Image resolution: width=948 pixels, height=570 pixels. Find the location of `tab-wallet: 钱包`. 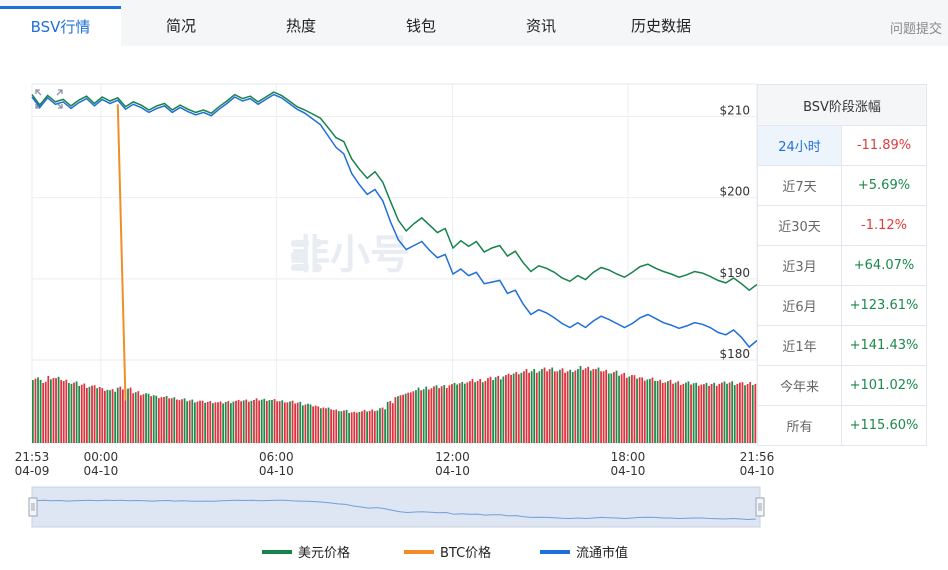

tab-wallet: 钱包 is located at coordinates (420, 26).